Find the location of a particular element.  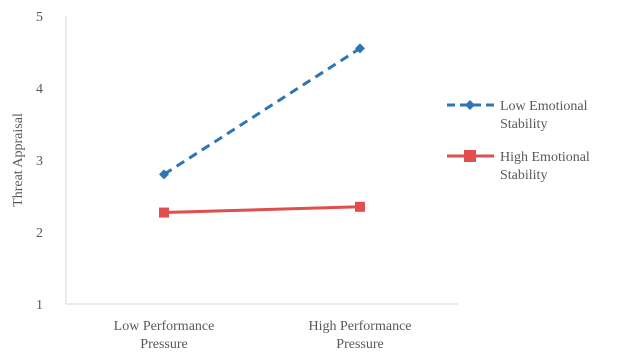

legend-item-1: Low Emotional Stability is located at coordinates (517, 115).